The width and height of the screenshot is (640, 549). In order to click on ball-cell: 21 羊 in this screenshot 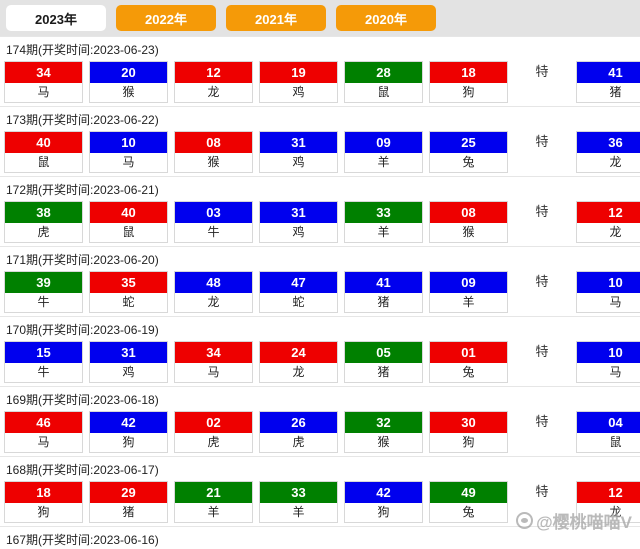, I will do `click(213, 502)`.